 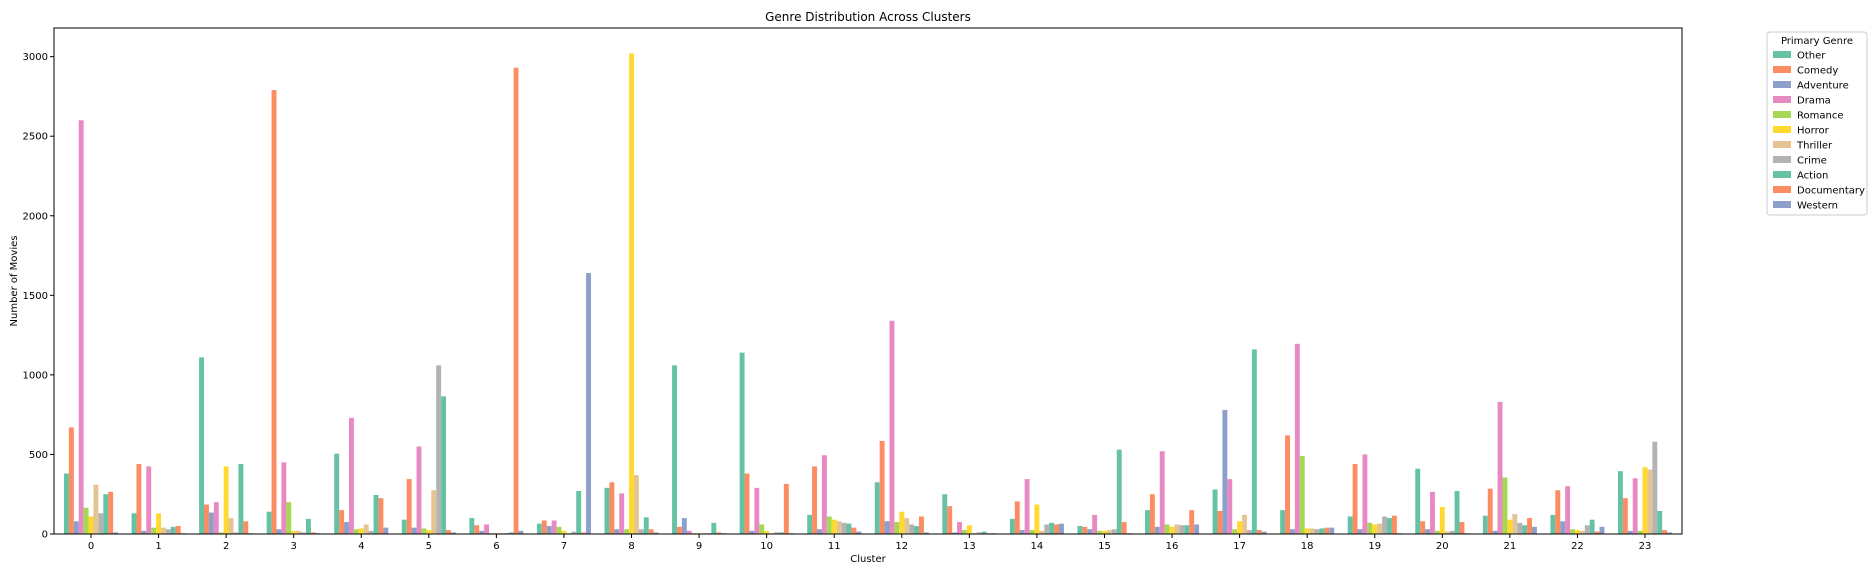 I want to click on legend-frame, so click(x=1817, y=123).